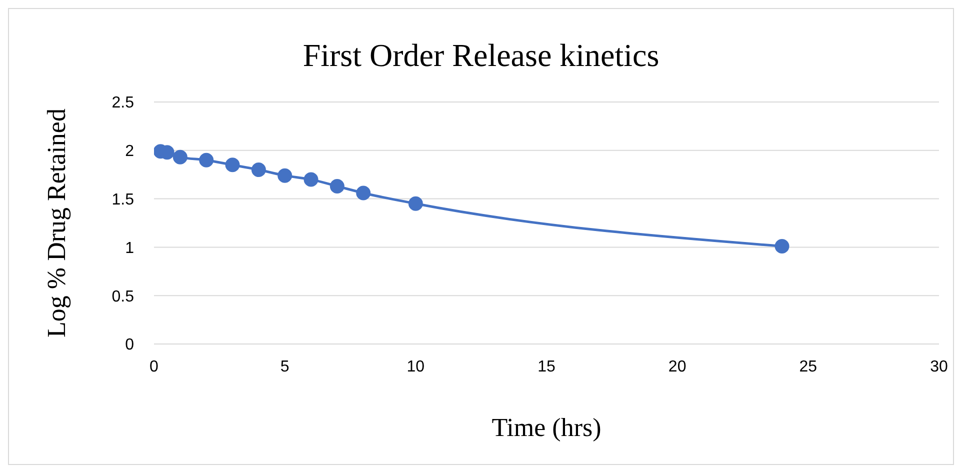  I want to click on y-tick-label: 1, so click(129, 248).